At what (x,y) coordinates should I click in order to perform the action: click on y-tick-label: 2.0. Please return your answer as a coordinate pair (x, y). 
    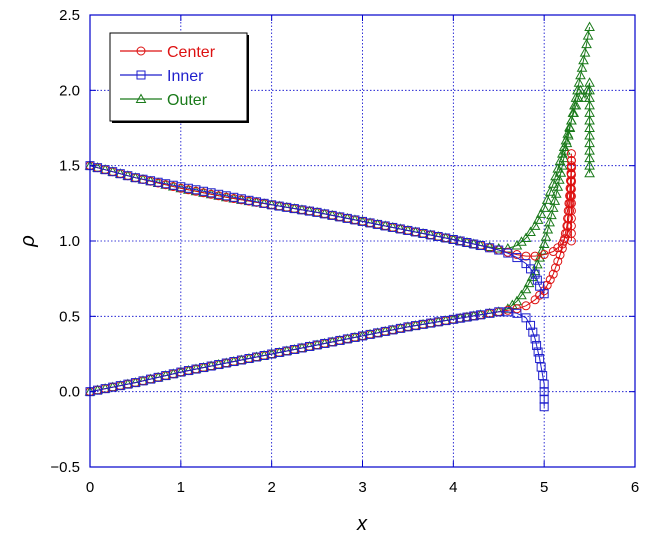
    Looking at the image, I should click on (69, 90).